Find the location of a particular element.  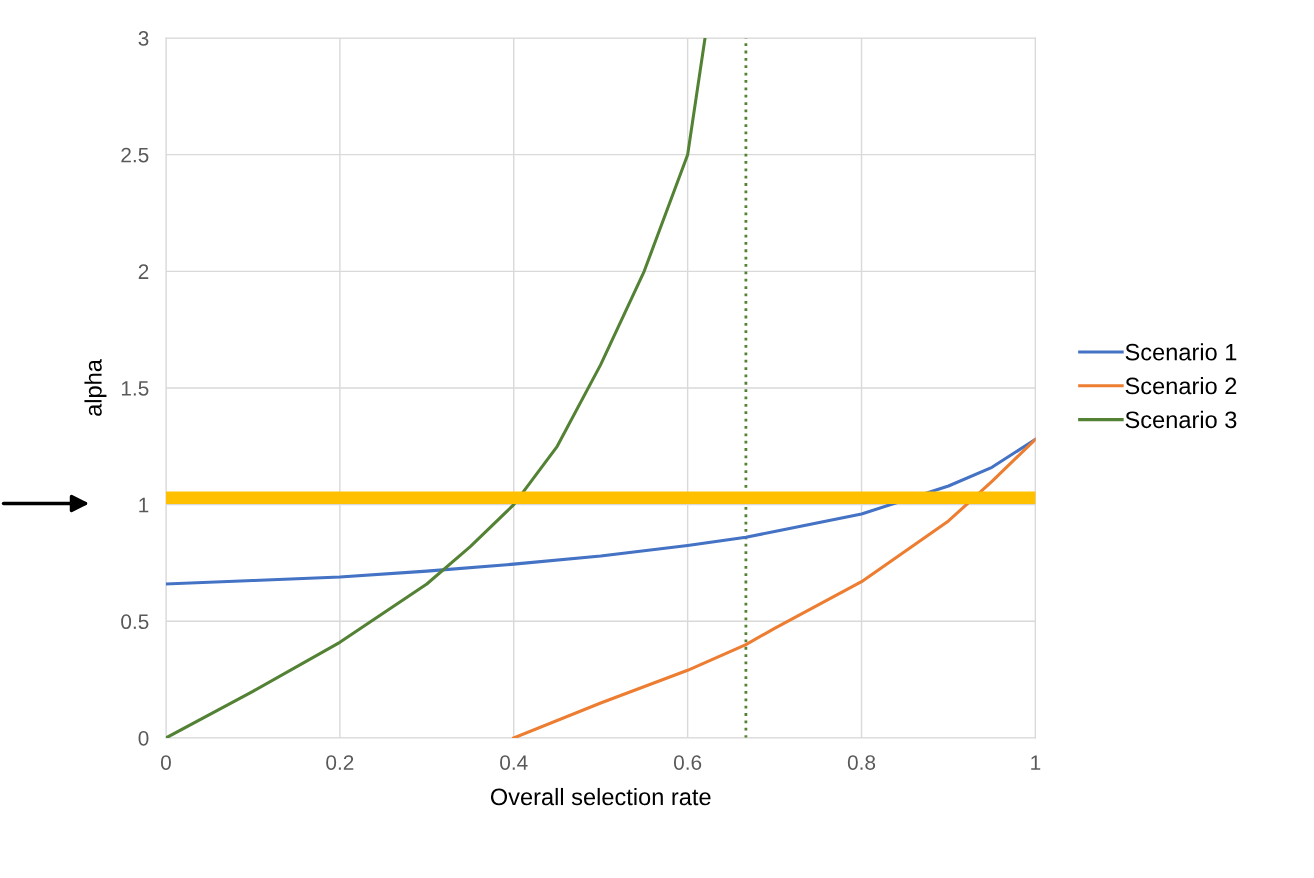

y-axis-title: alpha is located at coordinates (95, 387).